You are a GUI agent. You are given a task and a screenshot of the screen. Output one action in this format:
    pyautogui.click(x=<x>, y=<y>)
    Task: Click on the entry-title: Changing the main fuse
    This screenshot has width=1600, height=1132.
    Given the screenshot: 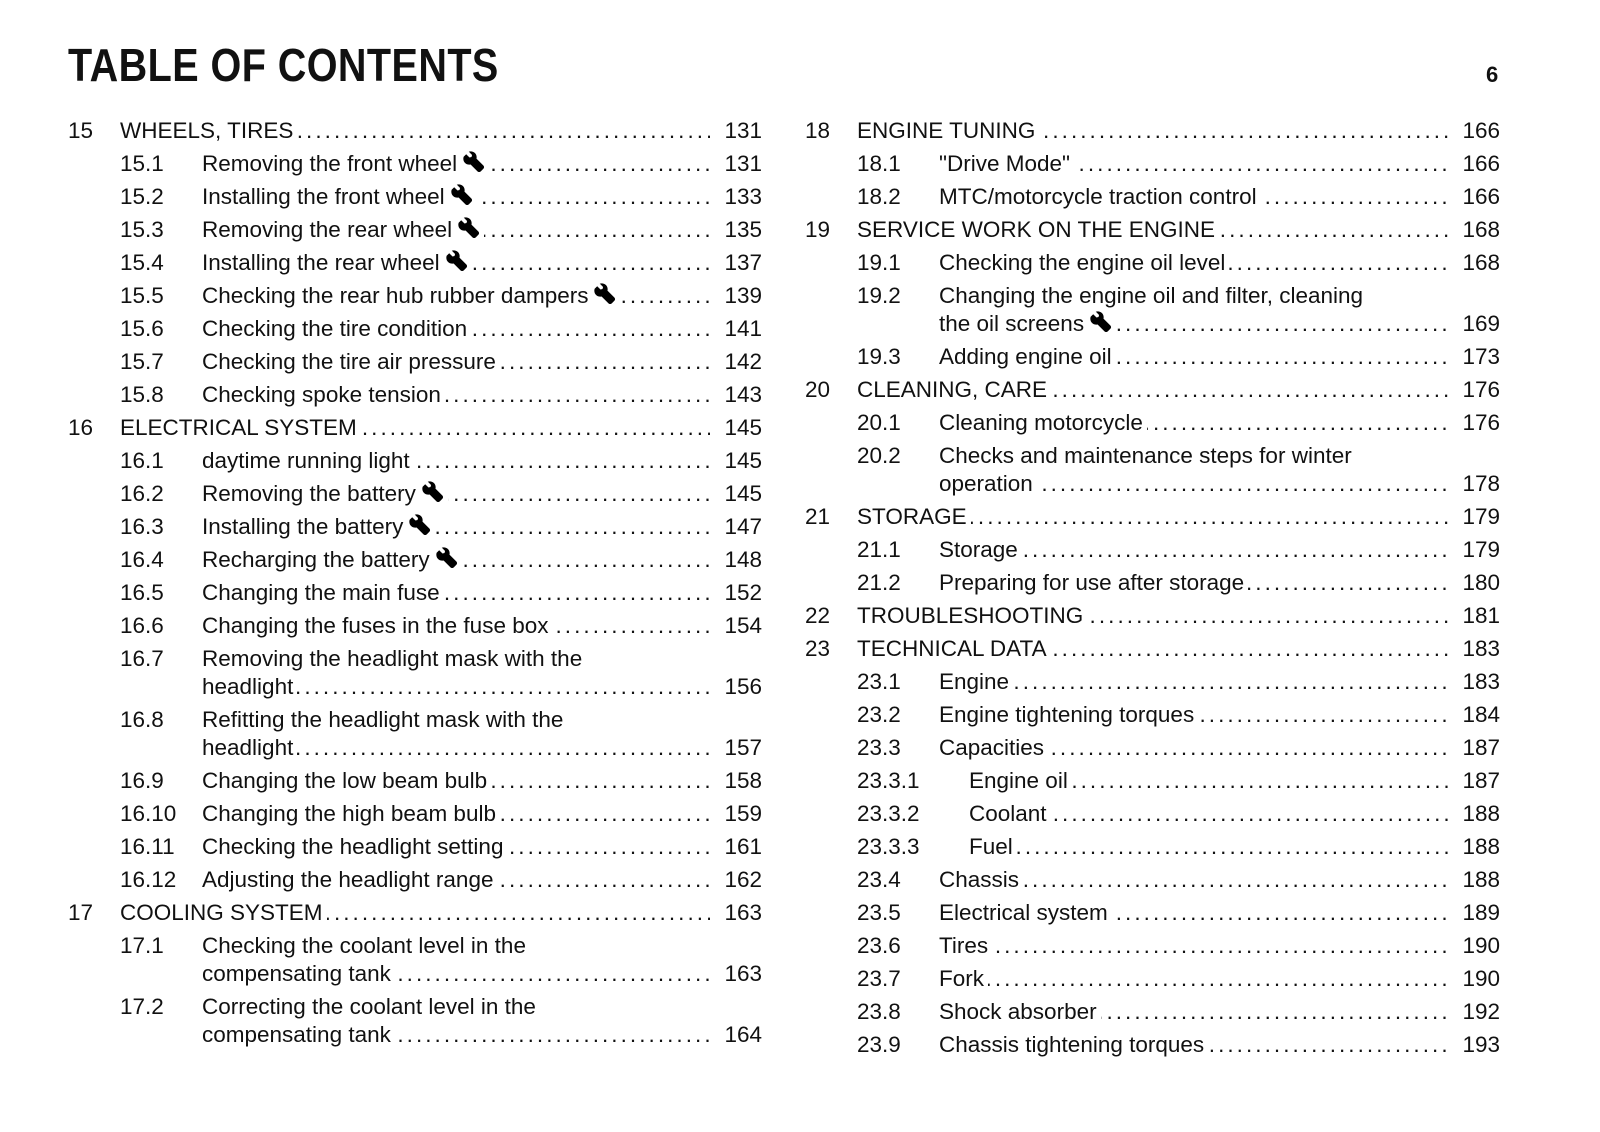 What is the action you would take?
    pyautogui.click(x=321, y=592)
    